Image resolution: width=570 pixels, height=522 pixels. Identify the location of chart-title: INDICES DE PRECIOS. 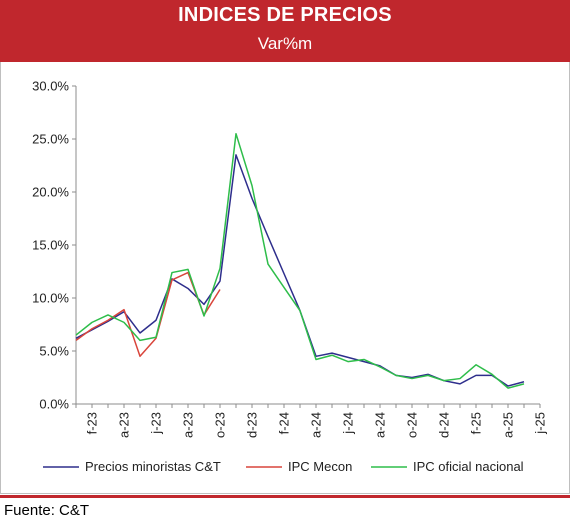
(285, 15).